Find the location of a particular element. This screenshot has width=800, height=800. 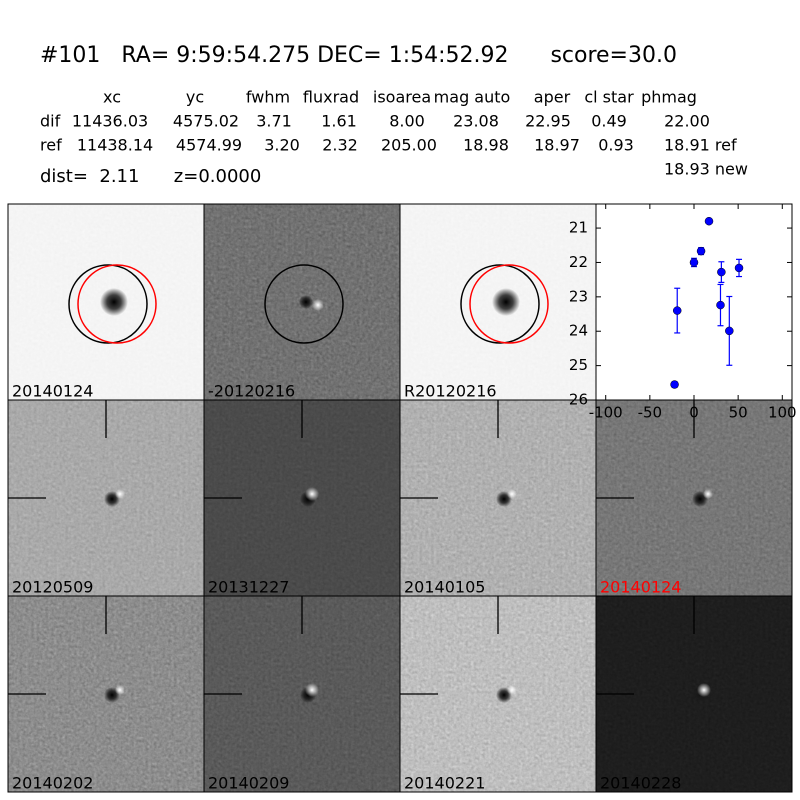

table-cell: 4575.02 is located at coordinates (206, 121).